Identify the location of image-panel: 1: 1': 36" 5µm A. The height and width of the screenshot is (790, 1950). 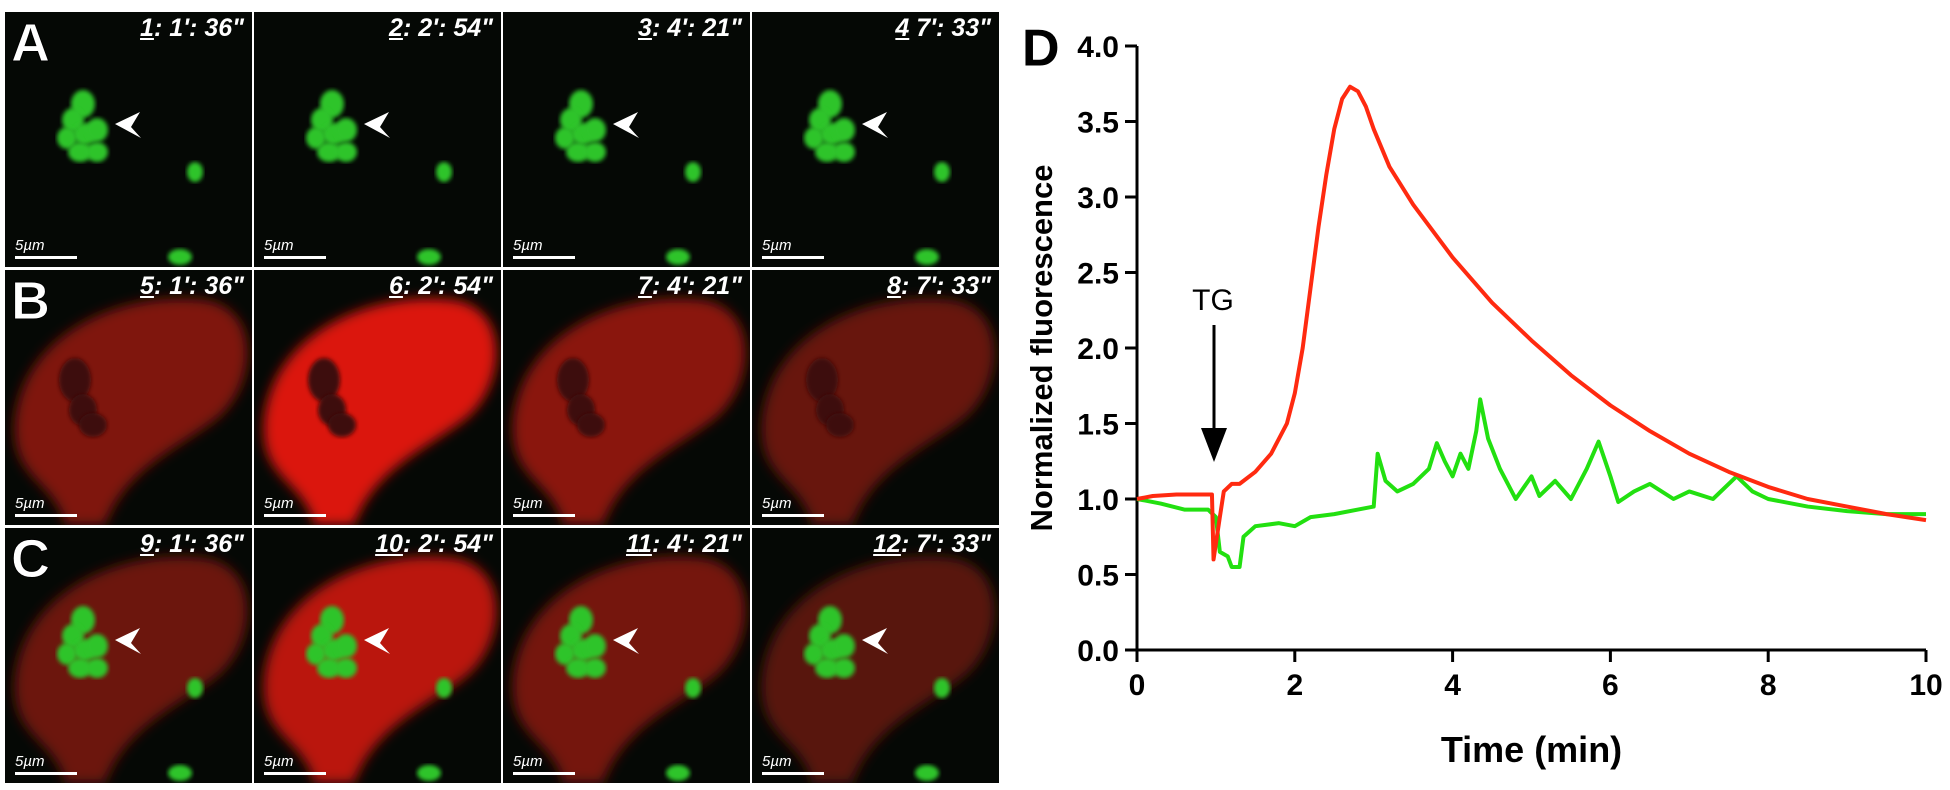
(128, 139).